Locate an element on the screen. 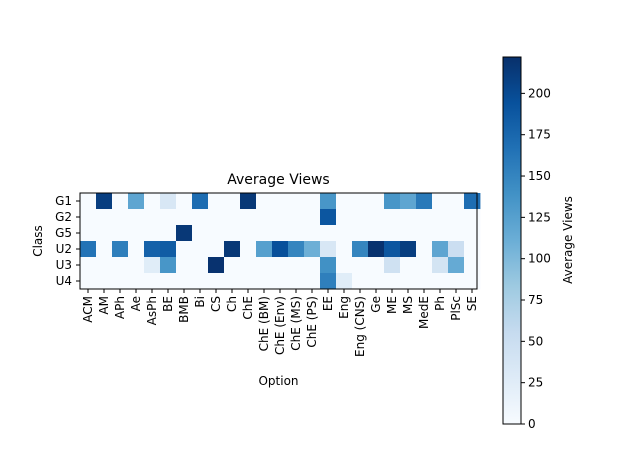 The image size is (640, 476). x-tick-label: Ch is located at coordinates (232, 304).